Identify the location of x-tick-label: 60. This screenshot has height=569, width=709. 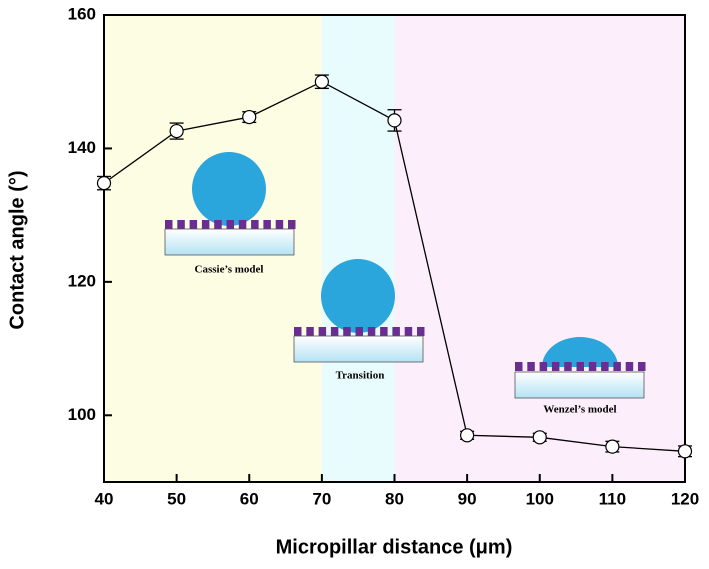
(249, 498).